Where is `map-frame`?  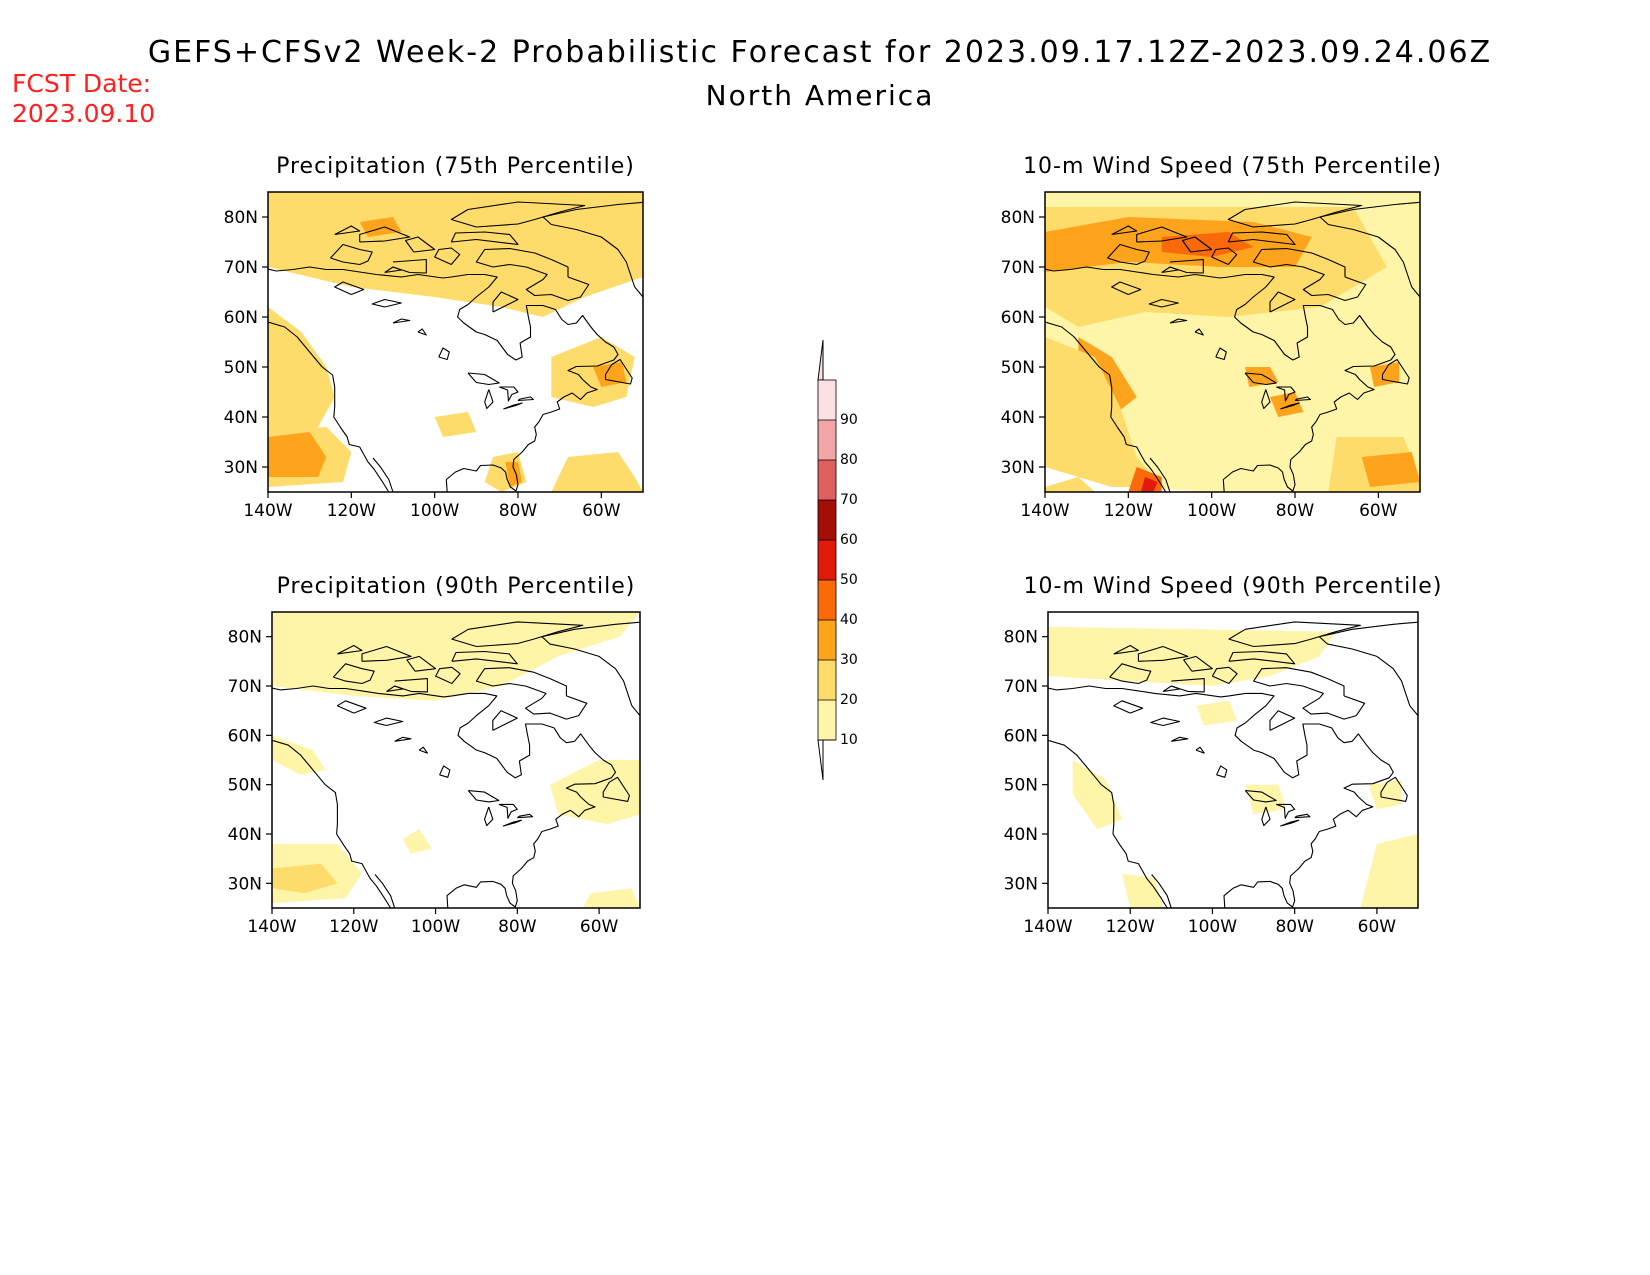 map-frame is located at coordinates (1233, 760).